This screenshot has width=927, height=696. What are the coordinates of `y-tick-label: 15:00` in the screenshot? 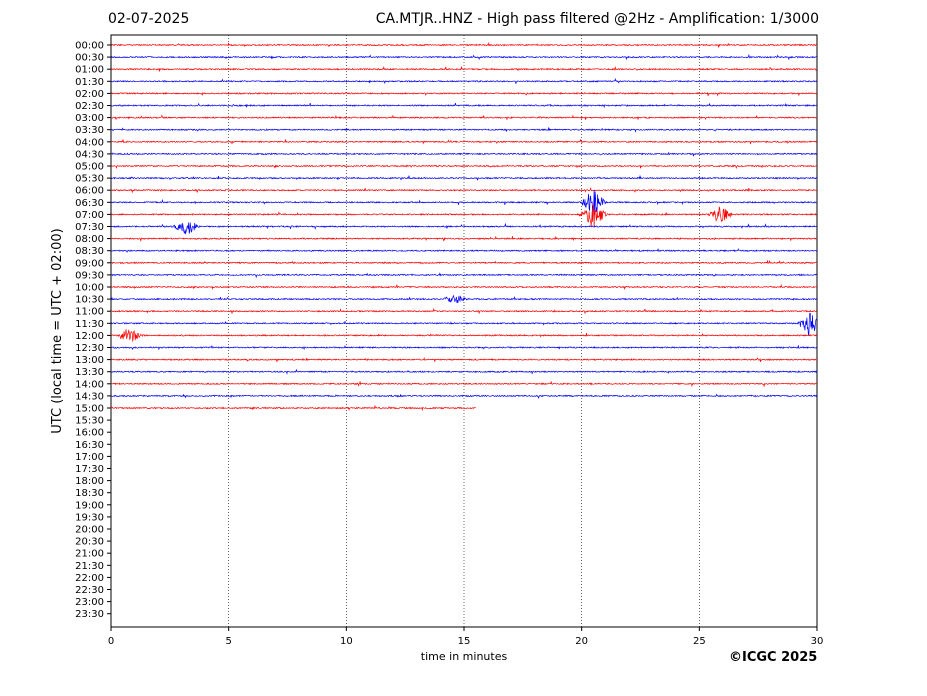 It's located at (89, 409).